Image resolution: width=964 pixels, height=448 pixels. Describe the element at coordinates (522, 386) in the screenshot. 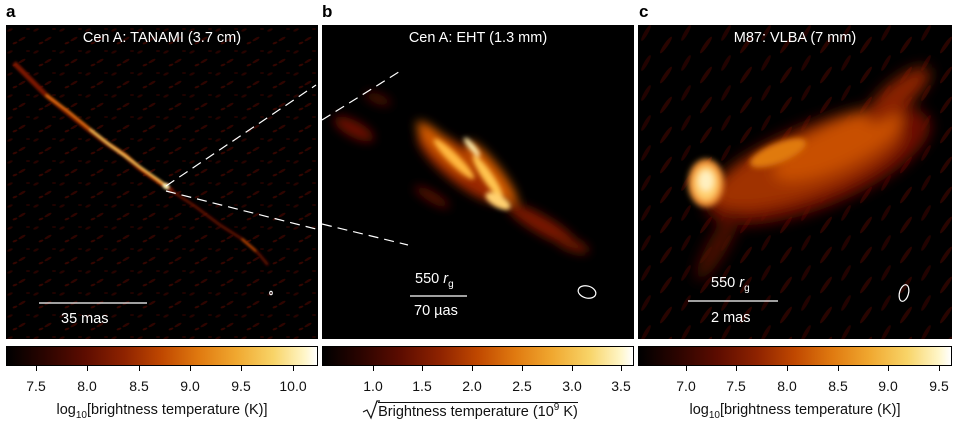

I see `tick-label: 2.5` at that location.